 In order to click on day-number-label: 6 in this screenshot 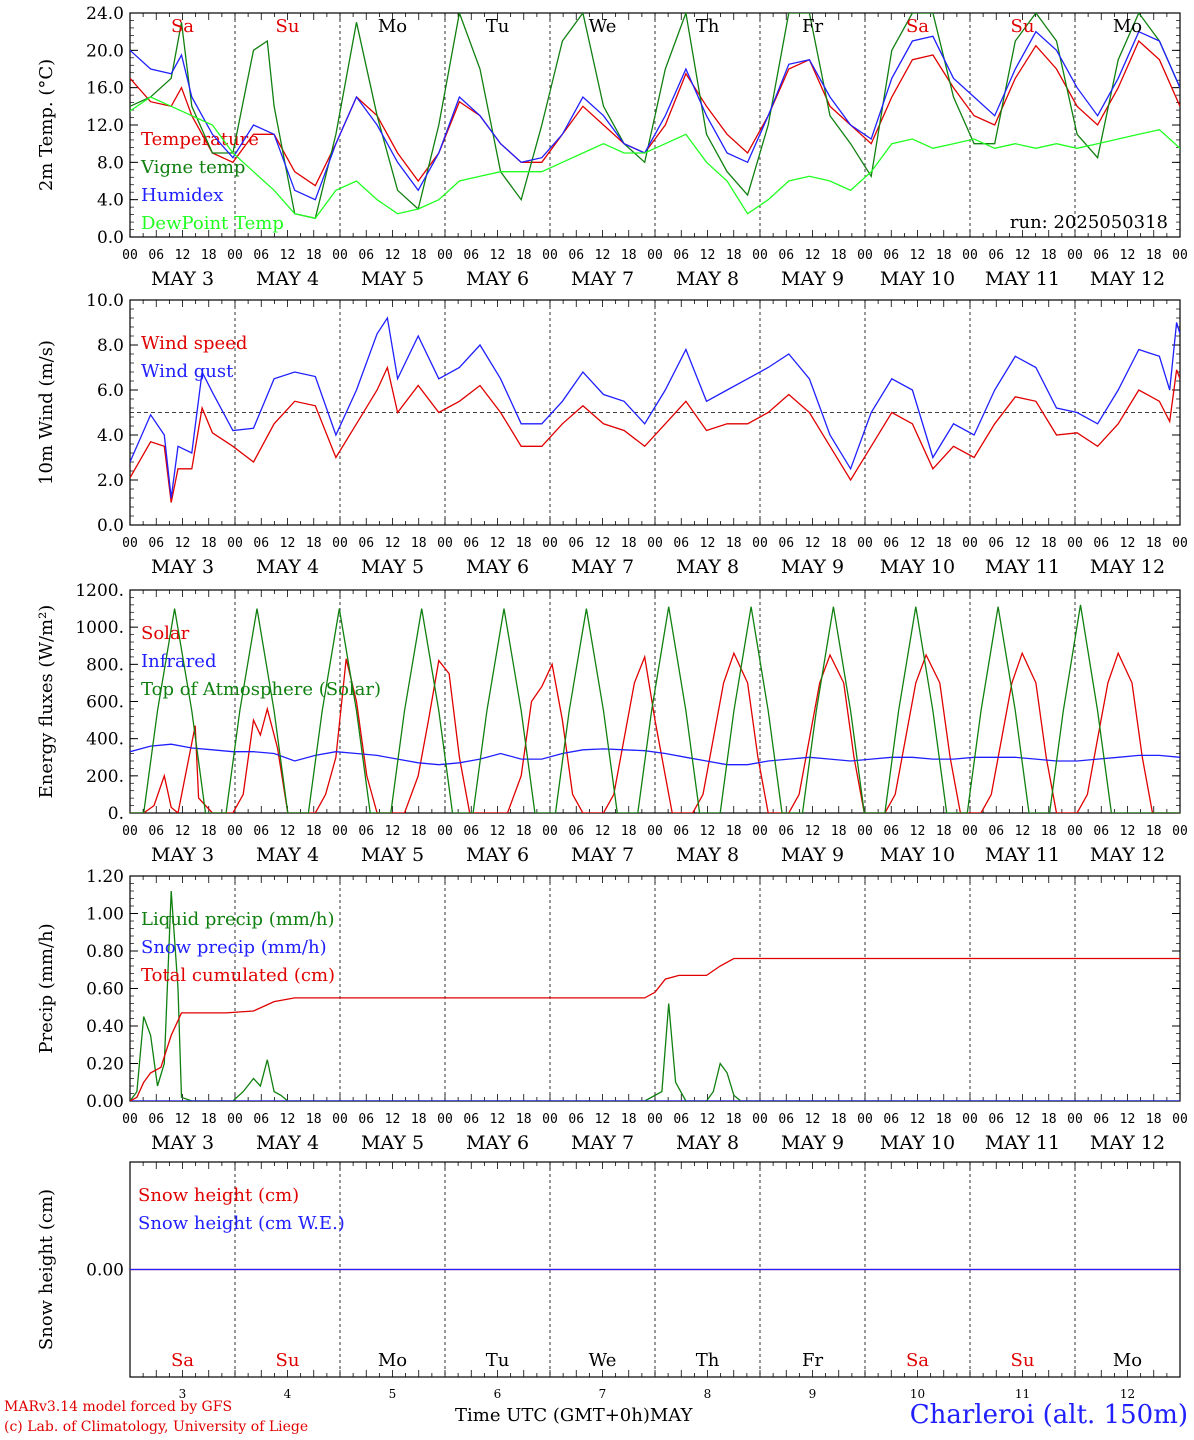, I will do `click(498, 1394)`.